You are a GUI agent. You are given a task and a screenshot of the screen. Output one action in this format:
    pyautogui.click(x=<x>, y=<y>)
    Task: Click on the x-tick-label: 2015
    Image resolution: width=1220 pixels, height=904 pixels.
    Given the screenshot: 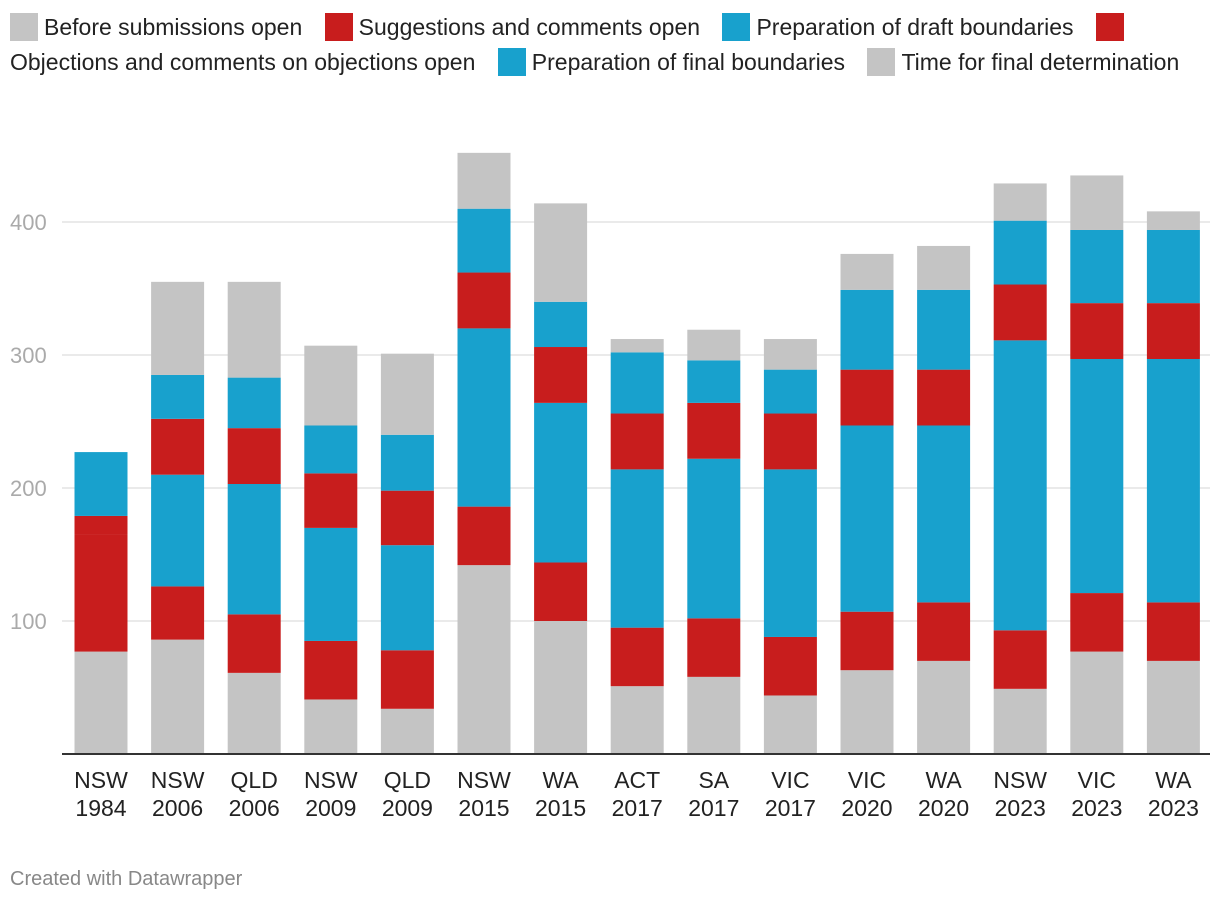 What is the action you would take?
    pyautogui.click(x=560, y=808)
    